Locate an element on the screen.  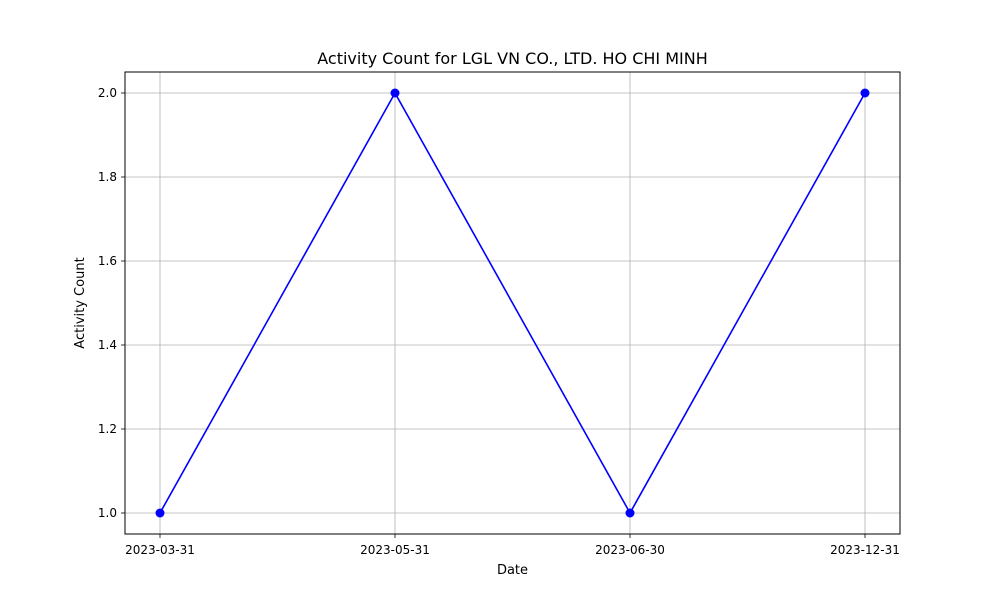
x-tick-label: 2023-05-31 is located at coordinates (395, 550).